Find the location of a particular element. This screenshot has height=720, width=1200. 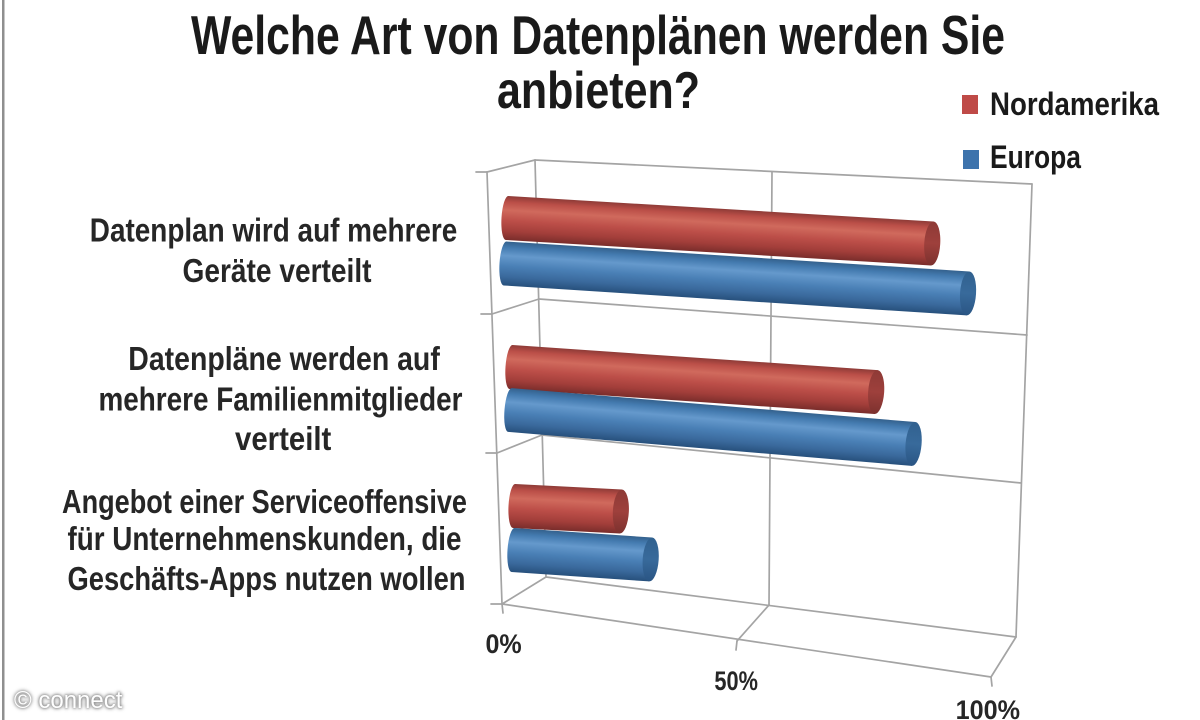

svg-text: mehrere Familienmitglieder is located at coordinates (281, 399).